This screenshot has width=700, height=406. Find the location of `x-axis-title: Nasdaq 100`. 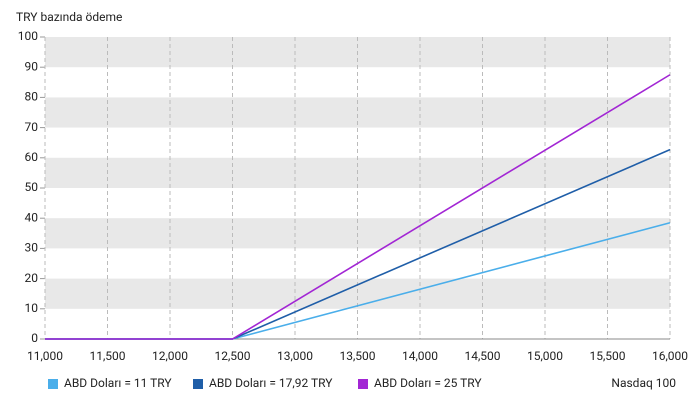

x-axis-title: Nasdaq 100 is located at coordinates (643, 383).